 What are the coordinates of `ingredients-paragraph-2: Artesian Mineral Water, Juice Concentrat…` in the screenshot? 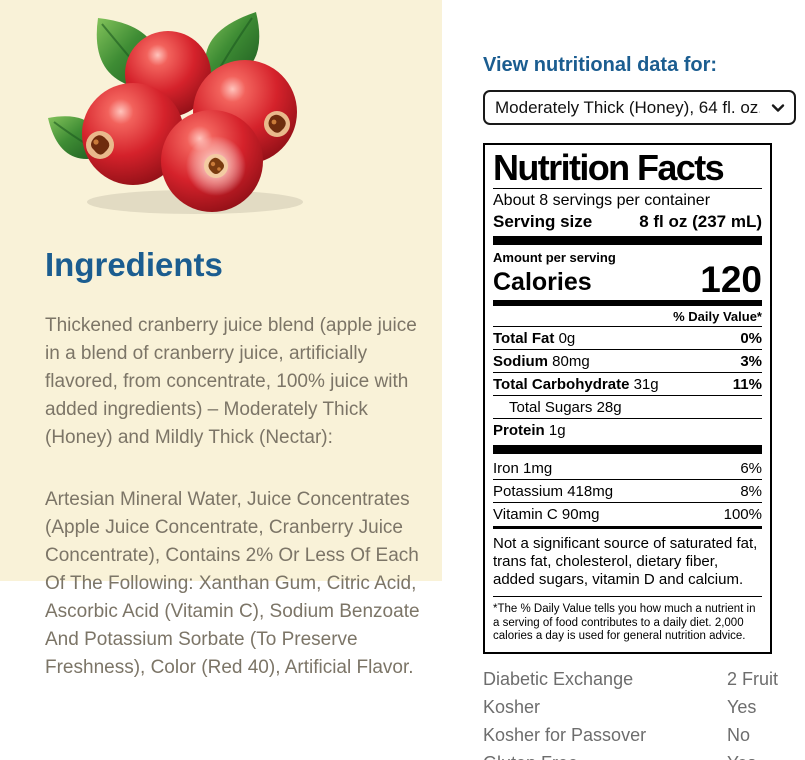 It's located at (232, 583).